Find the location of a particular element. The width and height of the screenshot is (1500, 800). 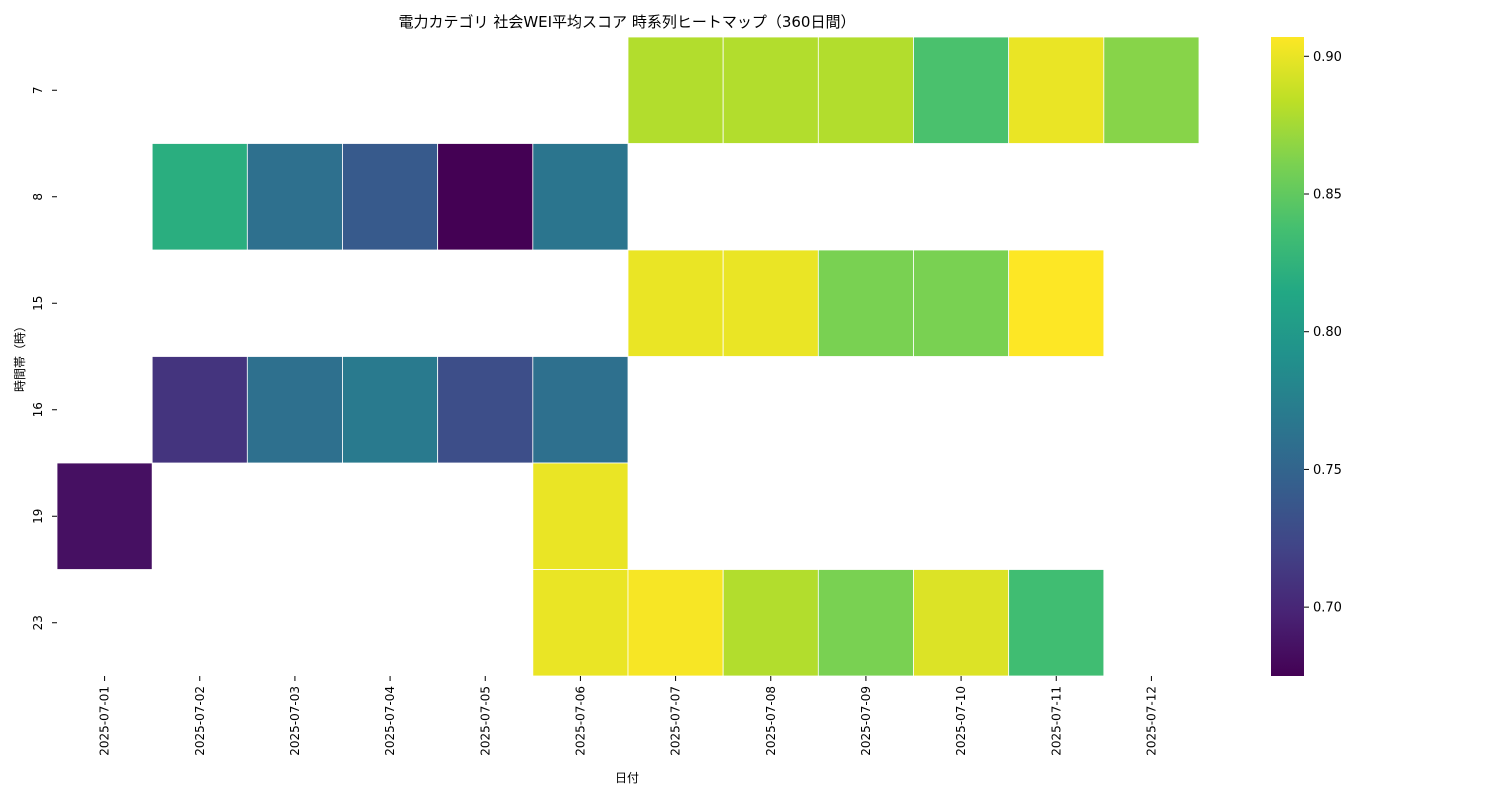

colorbar-tick-label: 0.75 is located at coordinates (1327, 470).